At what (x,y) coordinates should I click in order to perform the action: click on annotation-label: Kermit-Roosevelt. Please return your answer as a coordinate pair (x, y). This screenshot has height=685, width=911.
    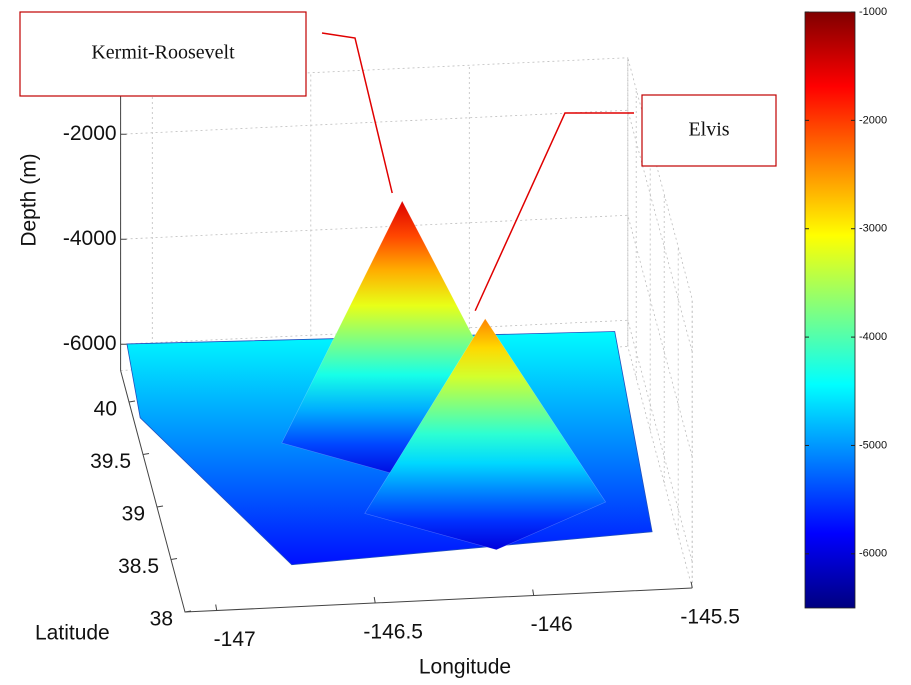
    Looking at the image, I should click on (163, 53).